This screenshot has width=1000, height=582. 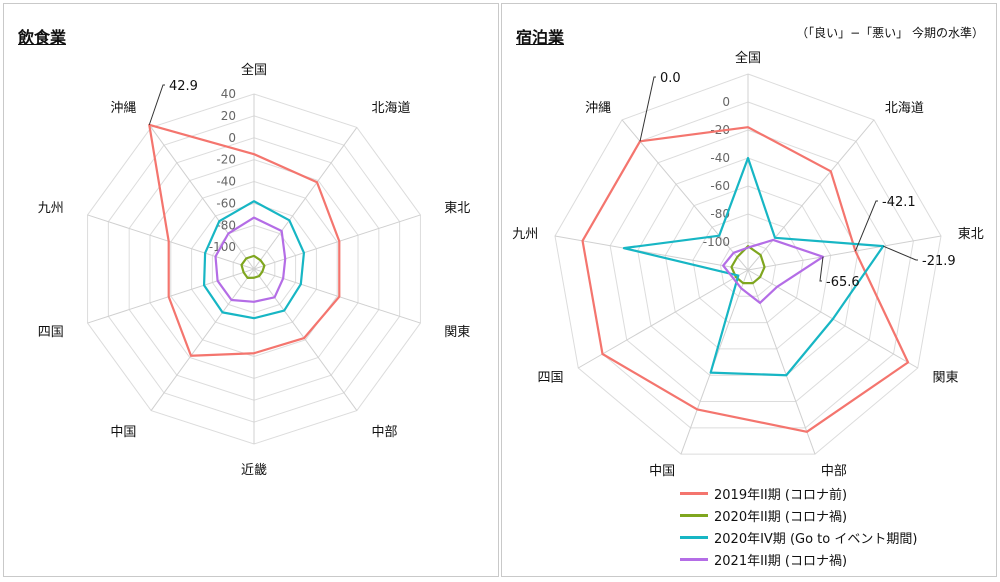 What do you see at coordinates (939, 261) in the screenshot?
I see `annotation-label: -21.9` at bounding box center [939, 261].